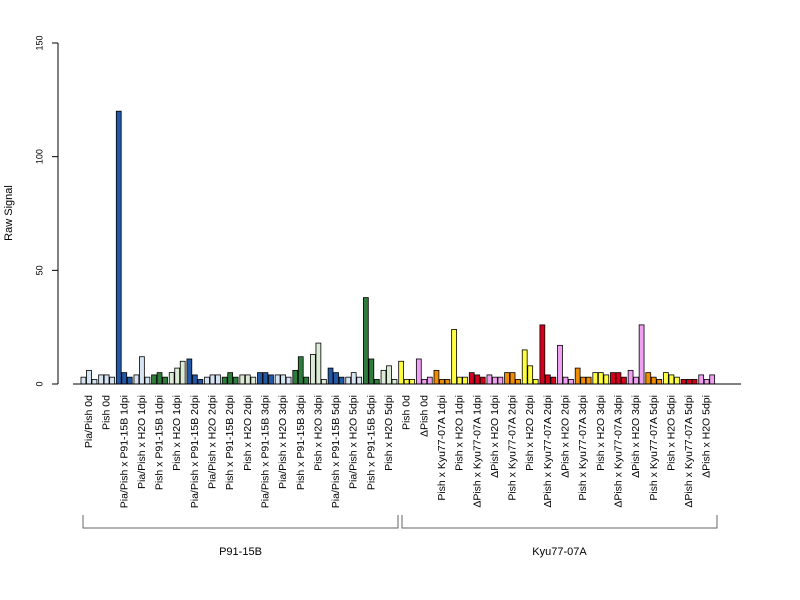 The height and width of the screenshot is (600, 800). What do you see at coordinates (240, 552) in the screenshot?
I see `section-label: P91-15B` at bounding box center [240, 552].